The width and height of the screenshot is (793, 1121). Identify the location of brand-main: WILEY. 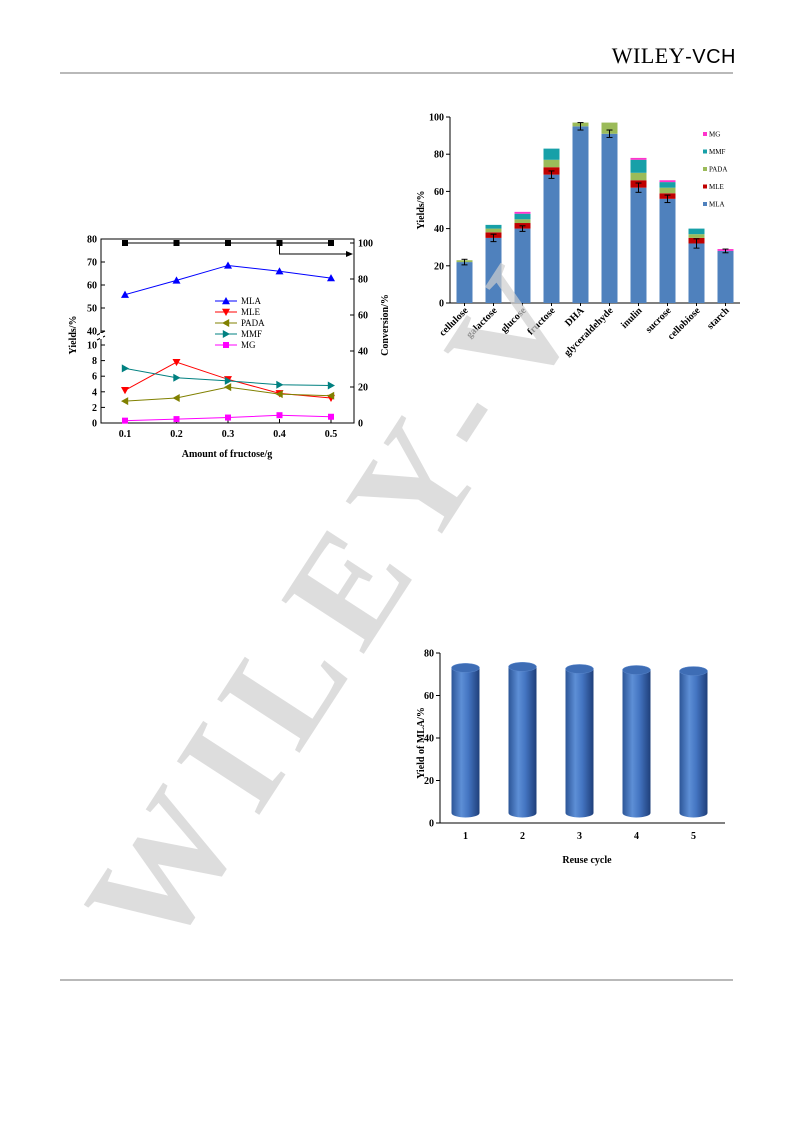
(648, 55).